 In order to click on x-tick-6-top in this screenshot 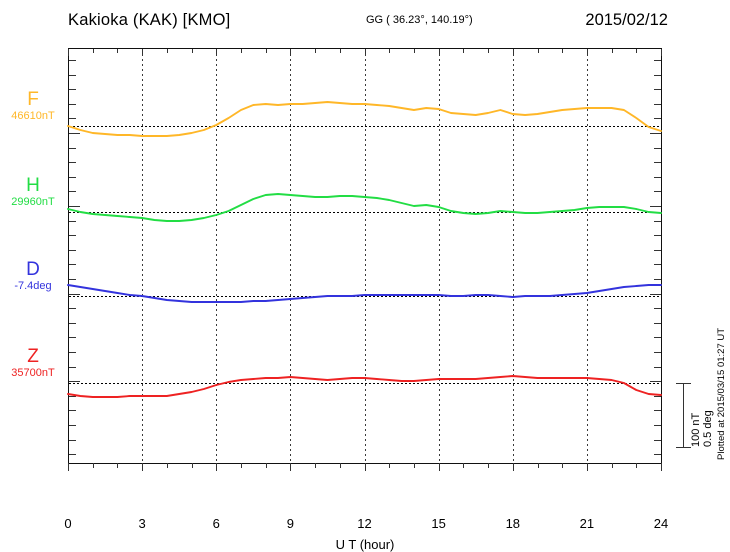, I will do `click(217, 52)`.